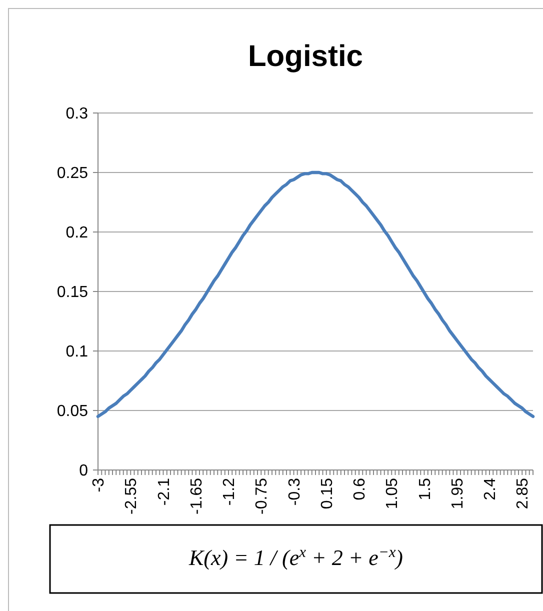 Image resolution: width=543 pixels, height=611 pixels. Describe the element at coordinates (77, 114) in the screenshot. I see `y-tick-label: 0.3` at that location.